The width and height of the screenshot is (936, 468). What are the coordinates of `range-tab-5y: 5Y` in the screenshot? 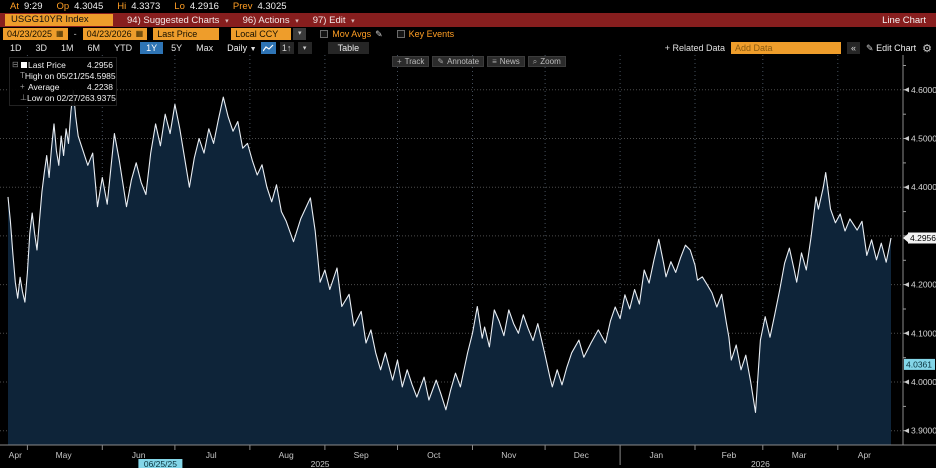 It's located at (177, 48).